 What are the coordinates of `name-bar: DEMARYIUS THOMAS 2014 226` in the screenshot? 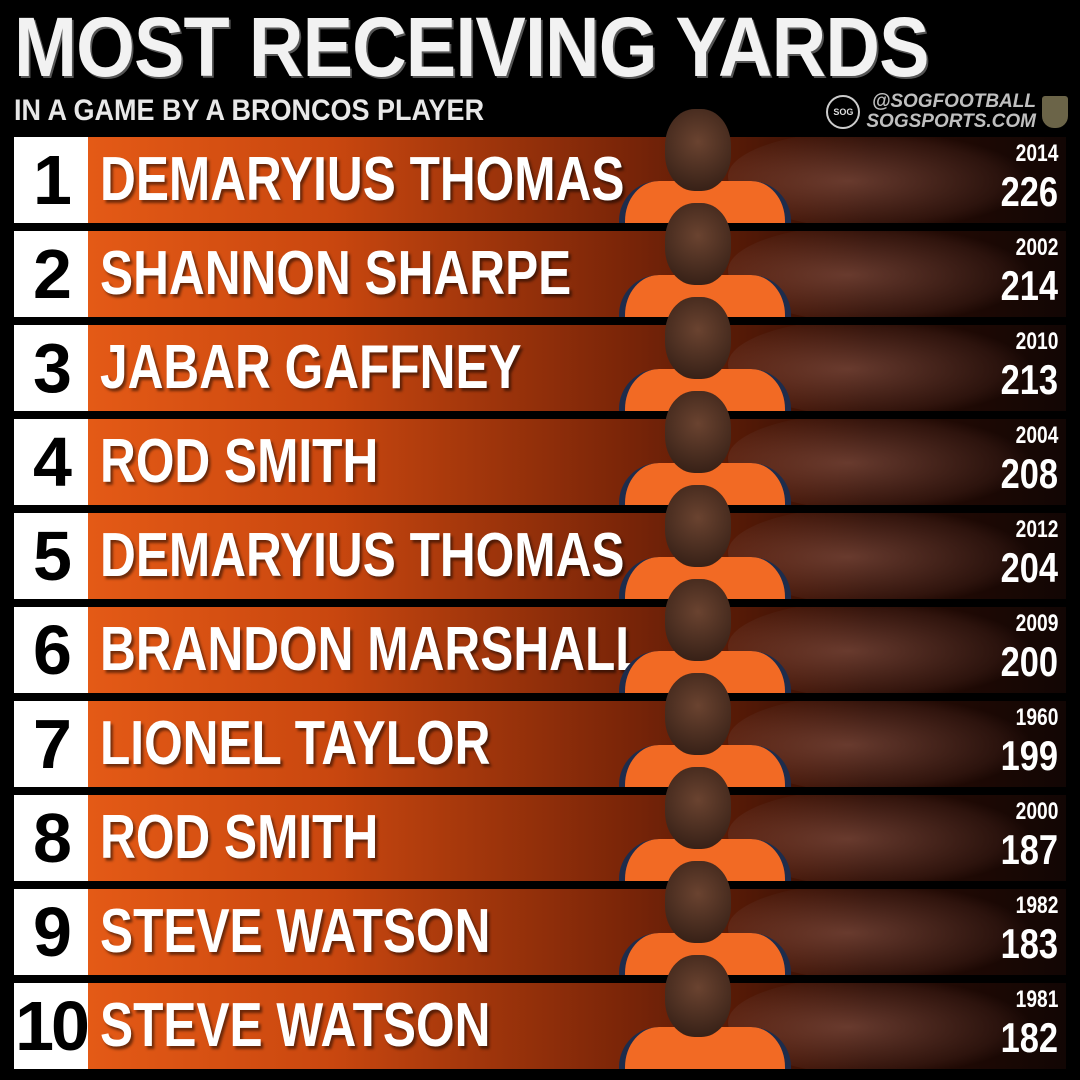 It's located at (577, 180).